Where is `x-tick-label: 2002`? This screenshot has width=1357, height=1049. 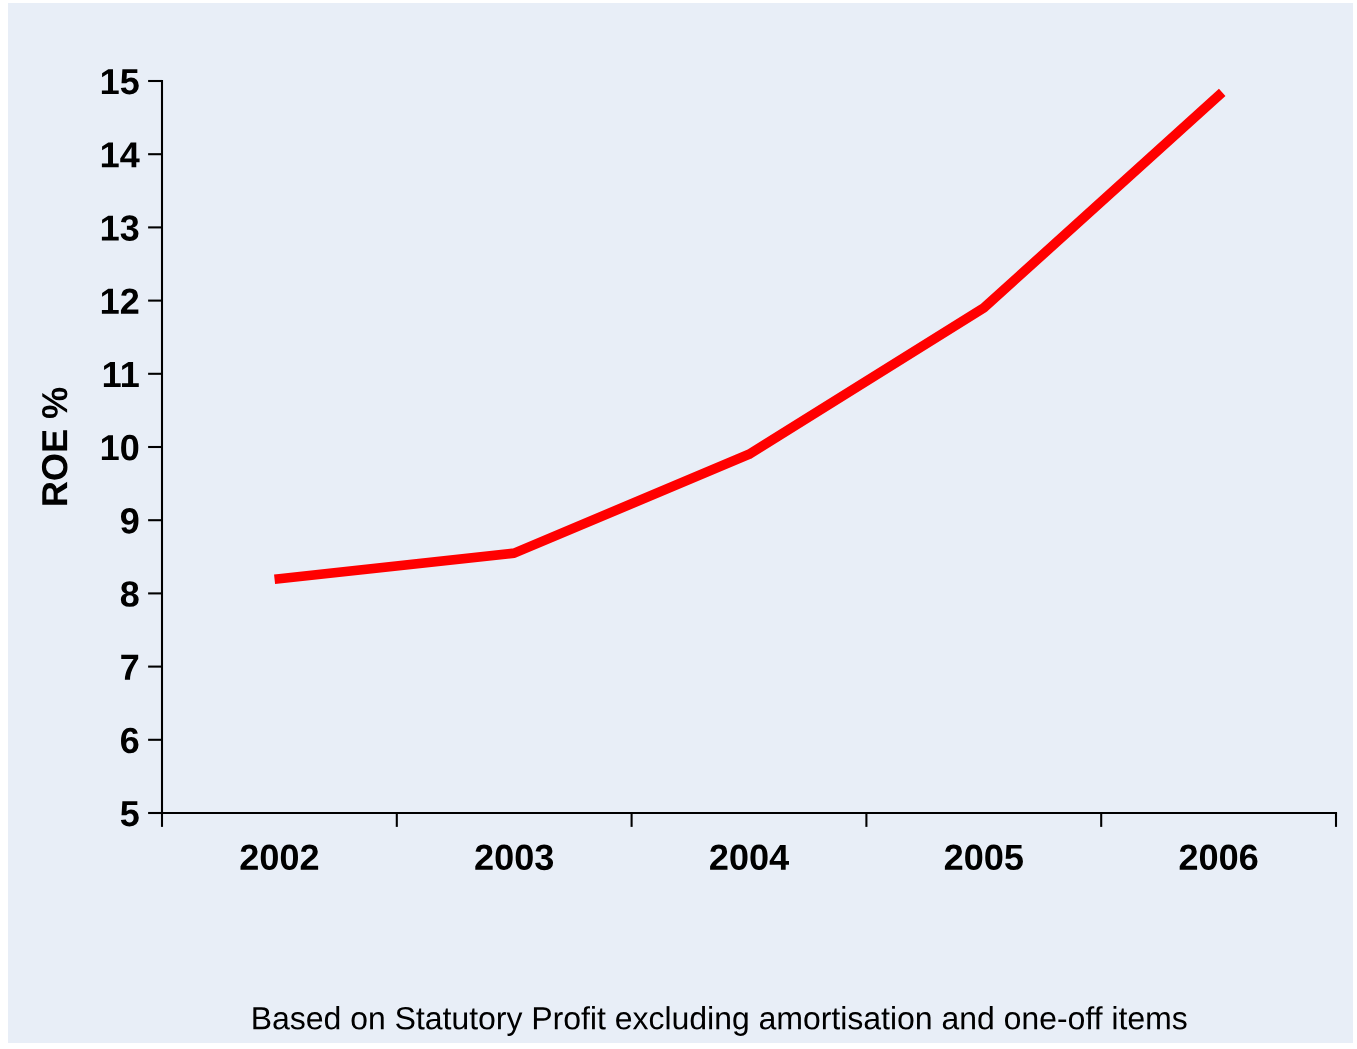 x-tick-label: 2002 is located at coordinates (279, 857).